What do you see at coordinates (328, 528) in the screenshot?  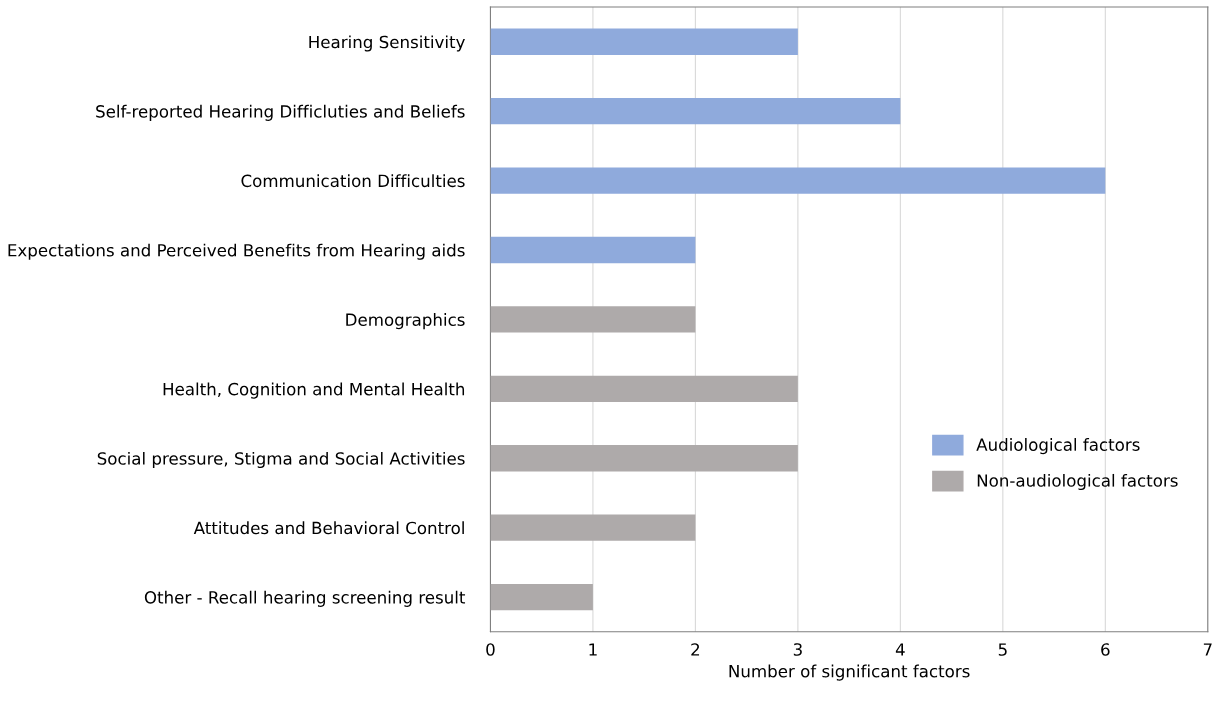 I see `y-tick-label: Attitudes and Behavioral Control` at bounding box center [328, 528].